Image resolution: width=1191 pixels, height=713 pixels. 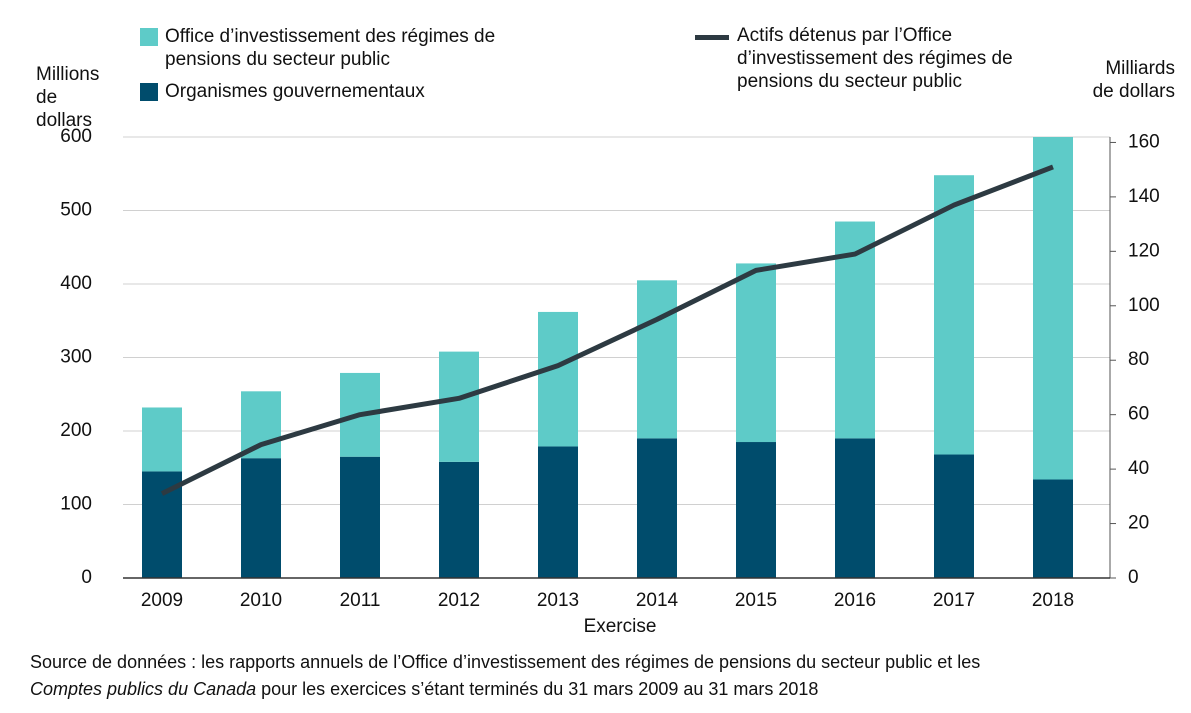 I want to click on y2-tick-label: 40, so click(x=1138, y=468).